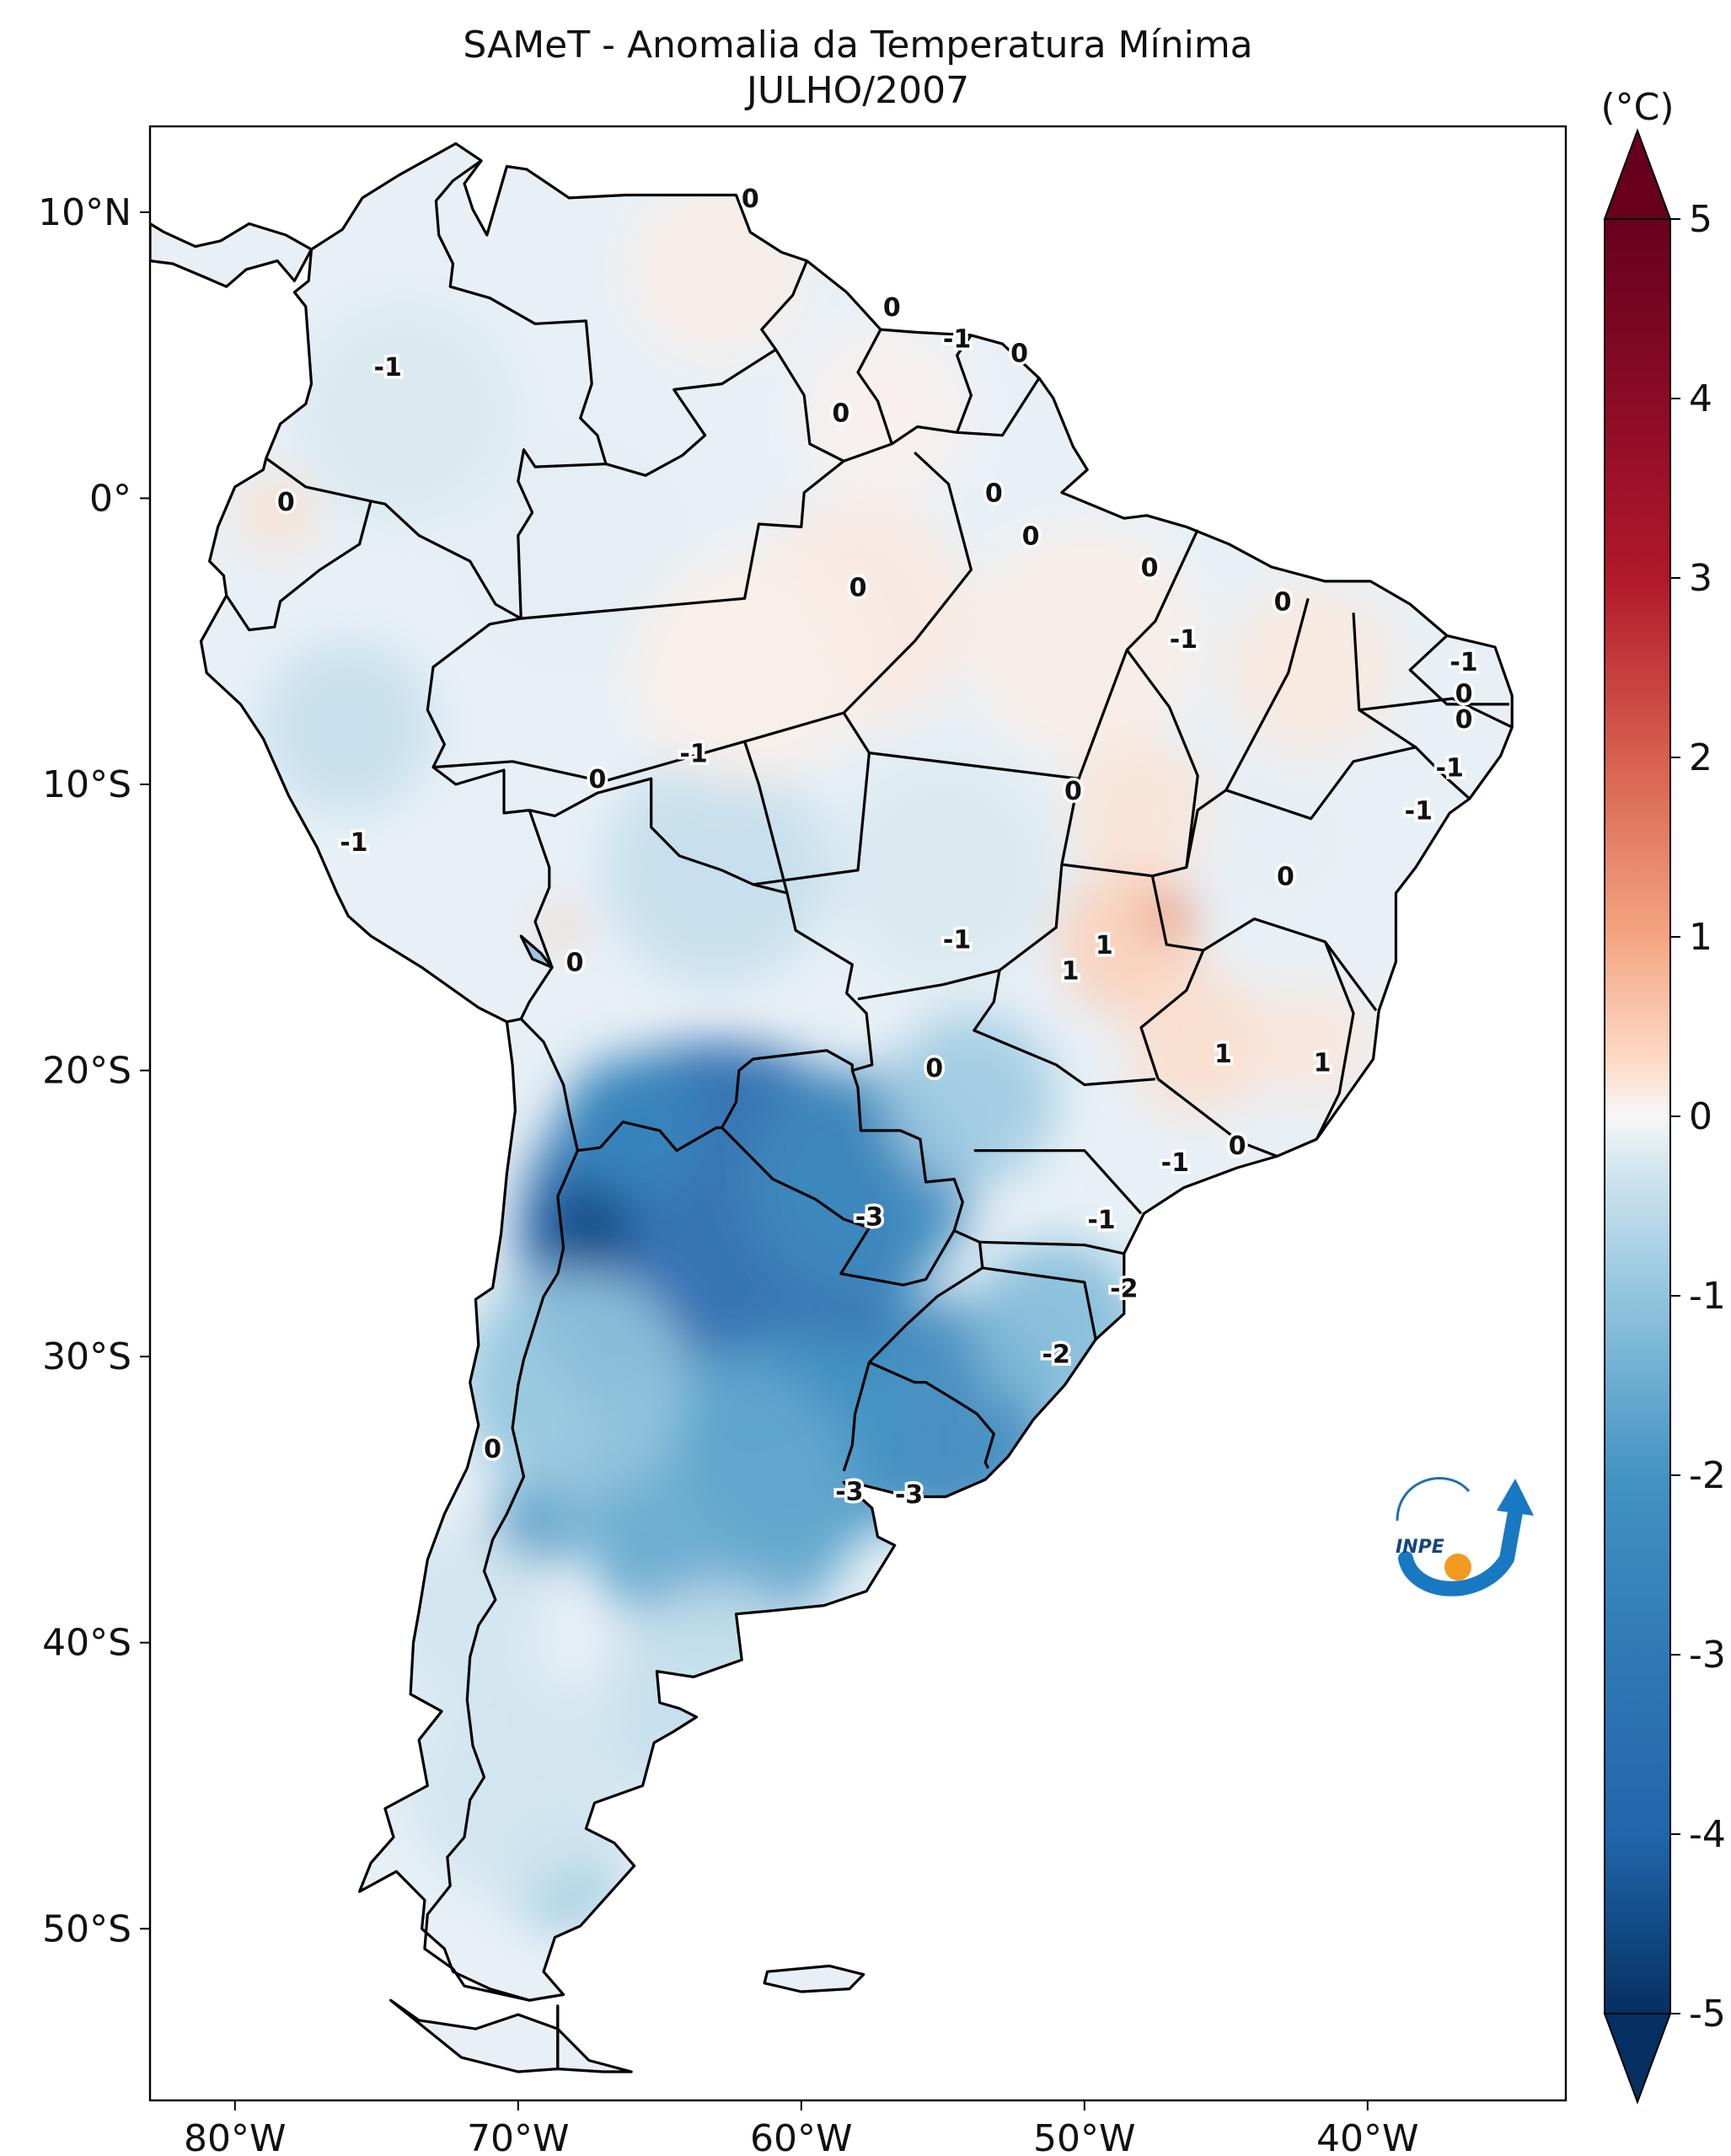 The height and width of the screenshot is (2156, 1731). What do you see at coordinates (86, 784) in the screenshot?
I see `y-tick-label: 10°S` at bounding box center [86, 784].